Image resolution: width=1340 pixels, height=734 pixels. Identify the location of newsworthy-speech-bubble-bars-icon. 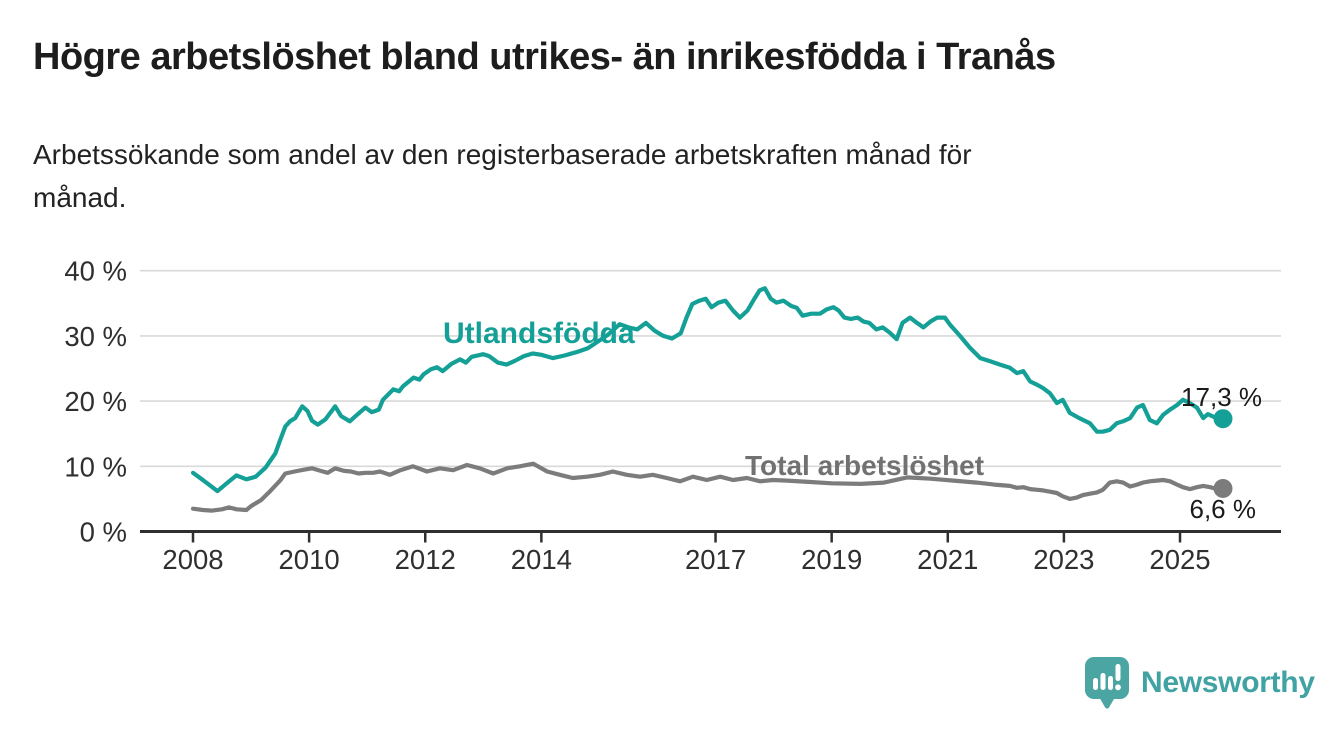
(1107, 683).